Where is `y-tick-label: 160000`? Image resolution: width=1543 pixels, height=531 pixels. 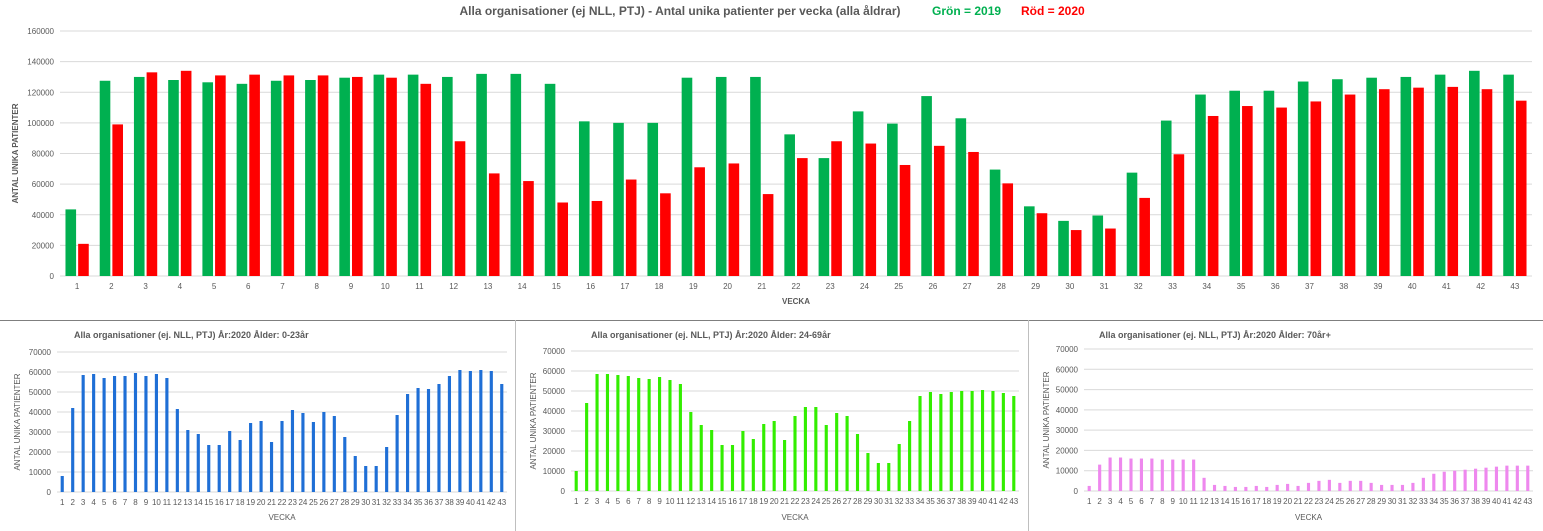 y-tick-label: 160000 is located at coordinates (40, 31).